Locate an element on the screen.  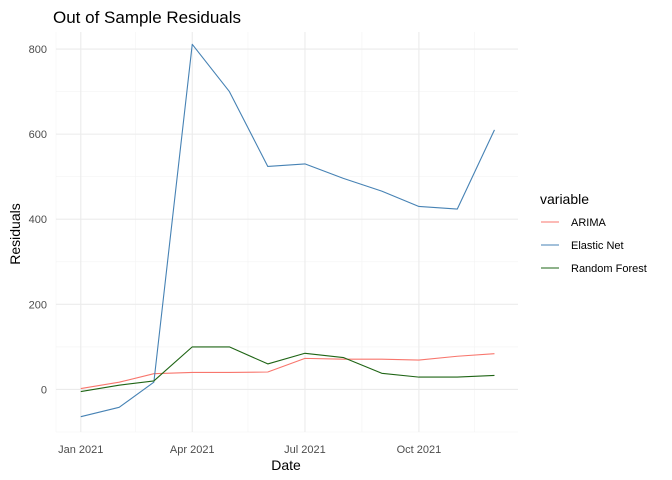
series-line-random-forest is located at coordinates (287, 369).